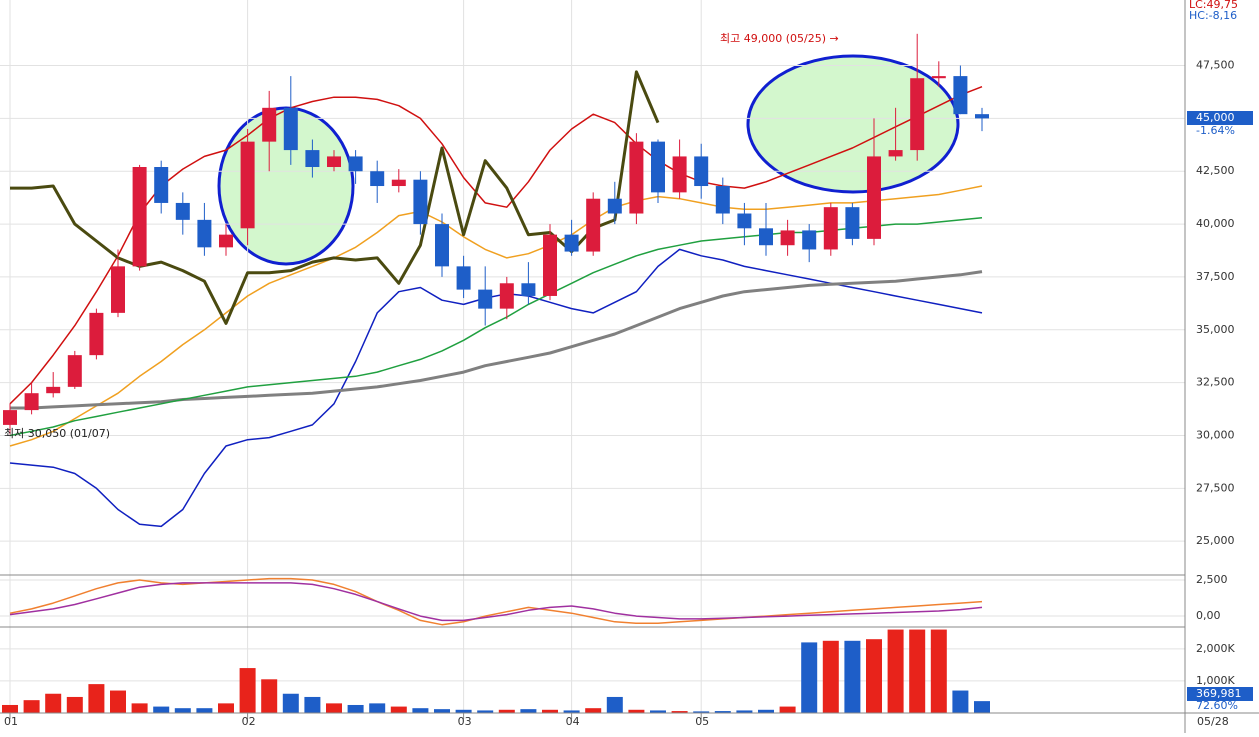 This screenshot has width=1259, height=737. I want to click on indicator-line, so click(496, 340).